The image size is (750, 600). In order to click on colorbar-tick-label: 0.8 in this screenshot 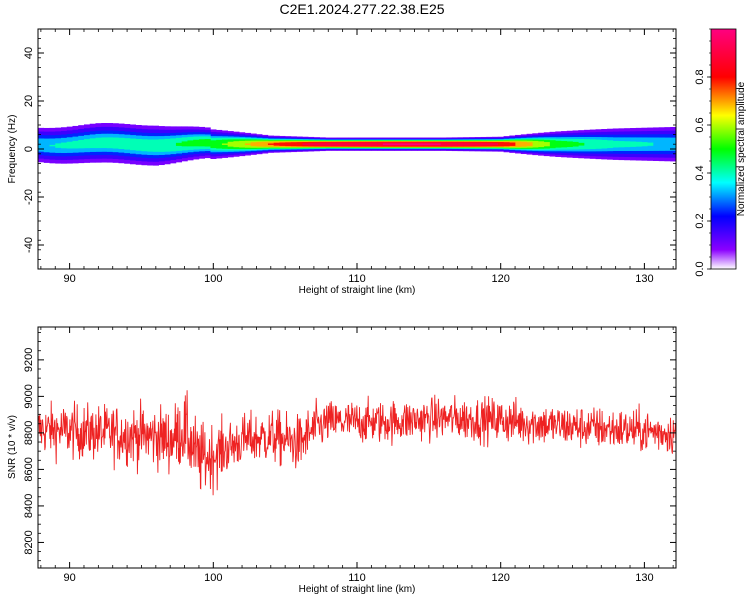, I will do `click(700, 76)`.